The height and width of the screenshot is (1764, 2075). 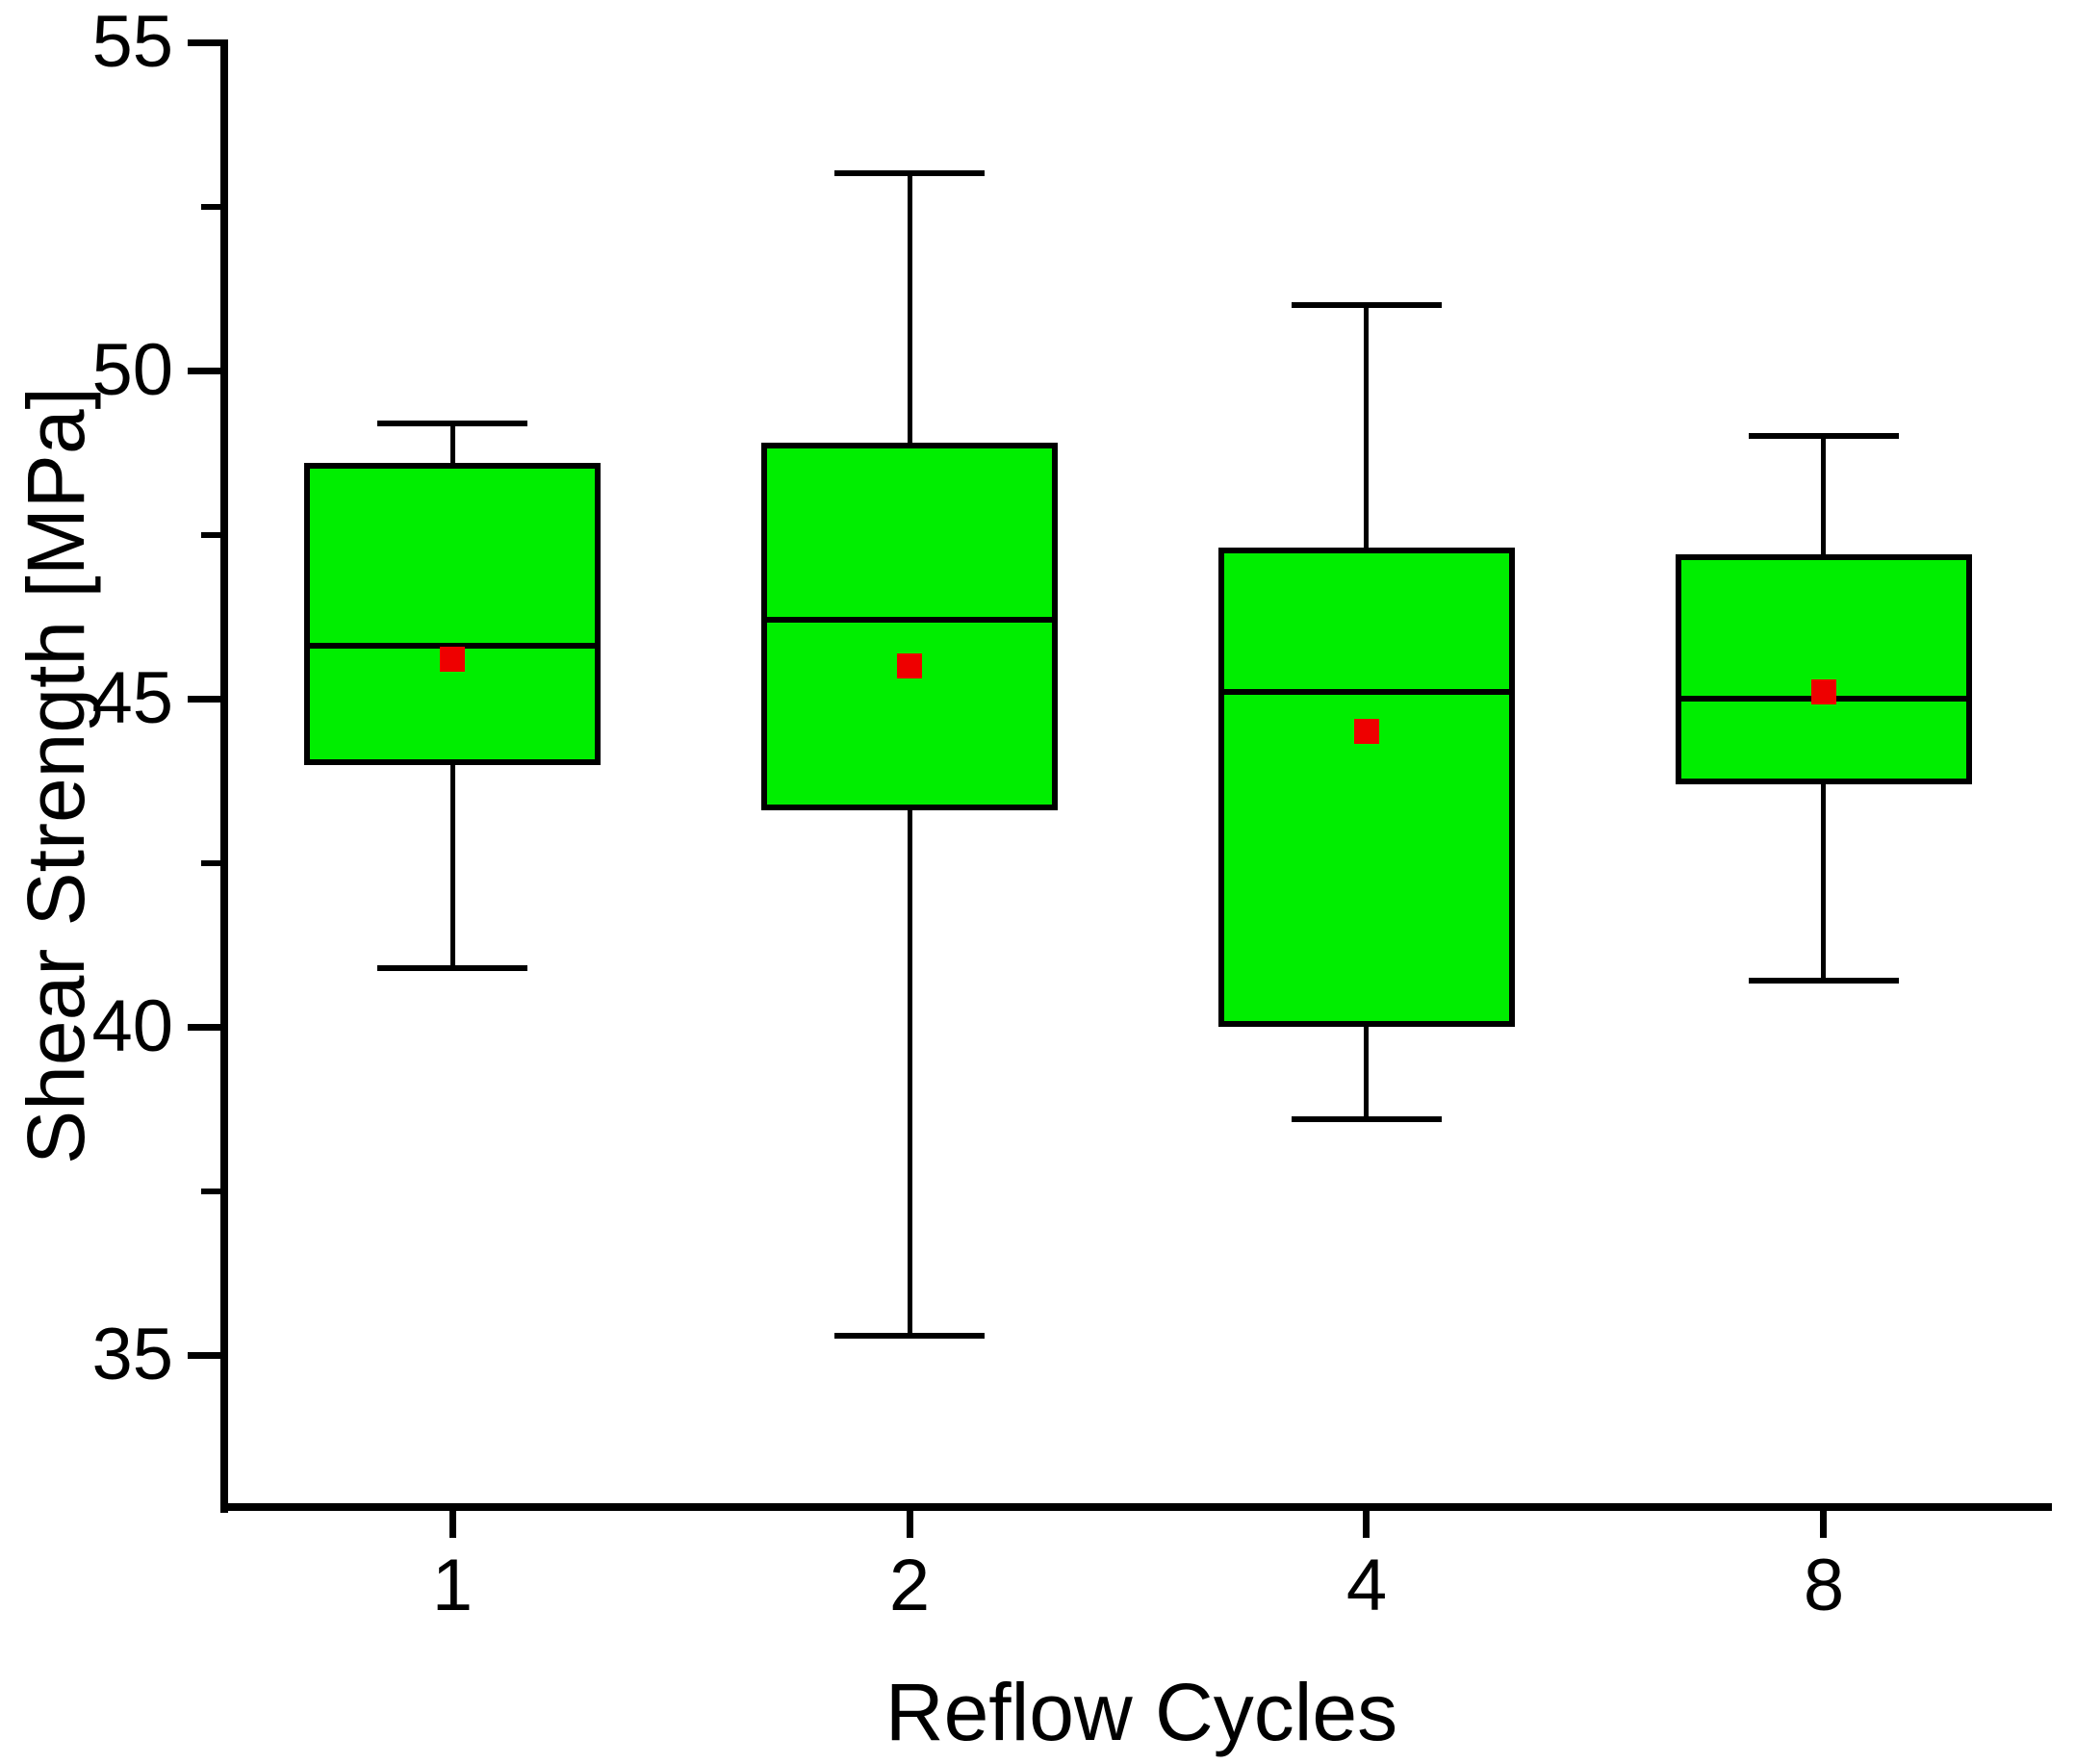 What do you see at coordinates (1824, 1585) in the screenshot?
I see `x-tick-label: 8` at bounding box center [1824, 1585].